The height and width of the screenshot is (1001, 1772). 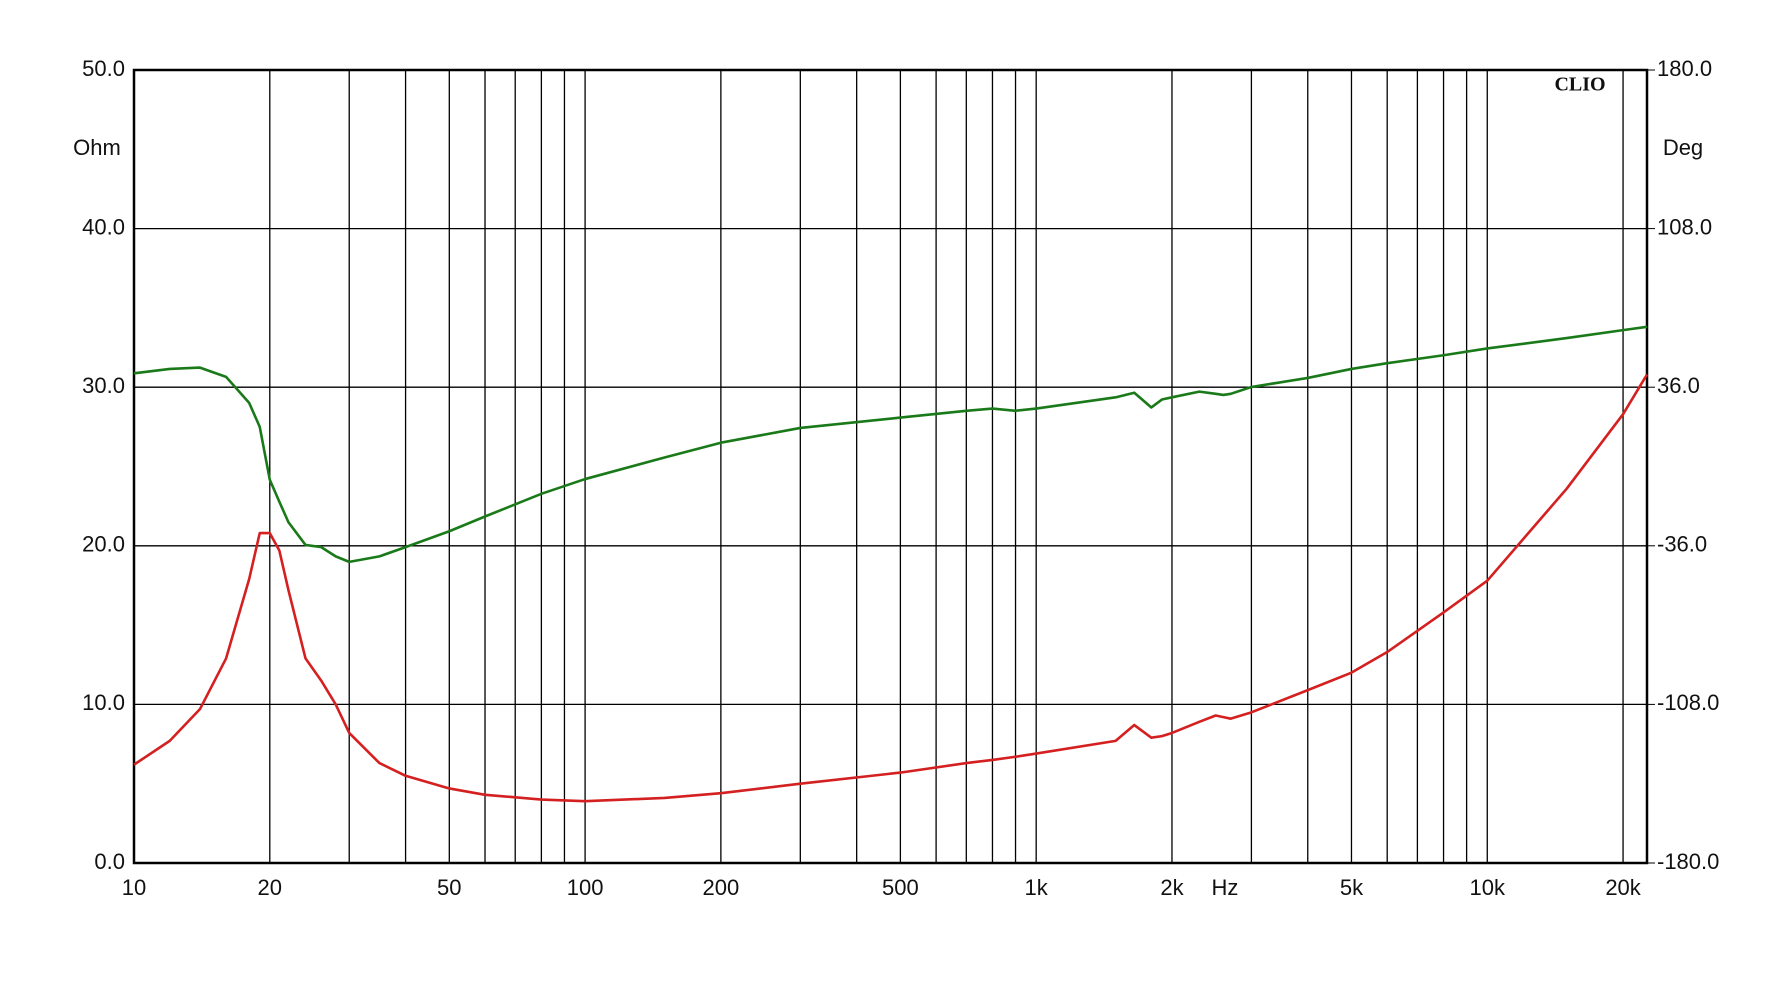 What do you see at coordinates (103, 544) in the screenshot?
I see `y-tick-label: 20.0` at bounding box center [103, 544].